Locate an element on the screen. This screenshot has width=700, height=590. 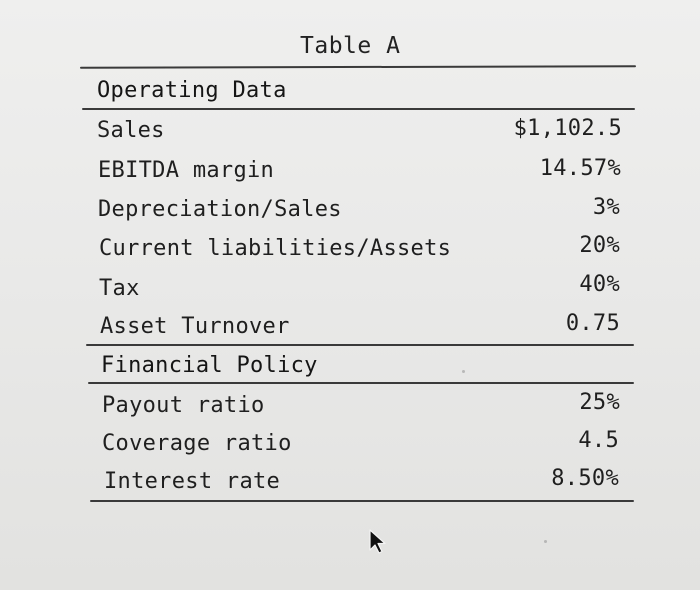
row-label-payout-ratio: Payout ratio is located at coordinates (183, 405).